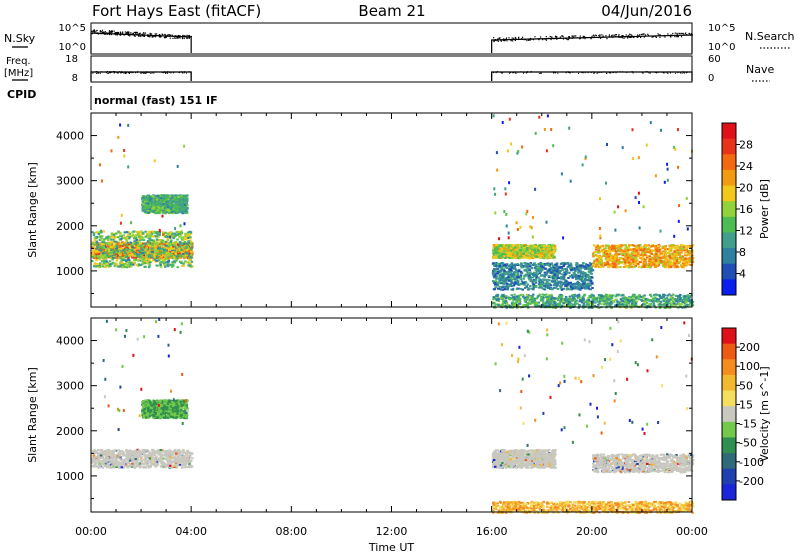 This screenshot has height=554, width=800. I want to click on colorbar-tick-label: 16, so click(746, 209).